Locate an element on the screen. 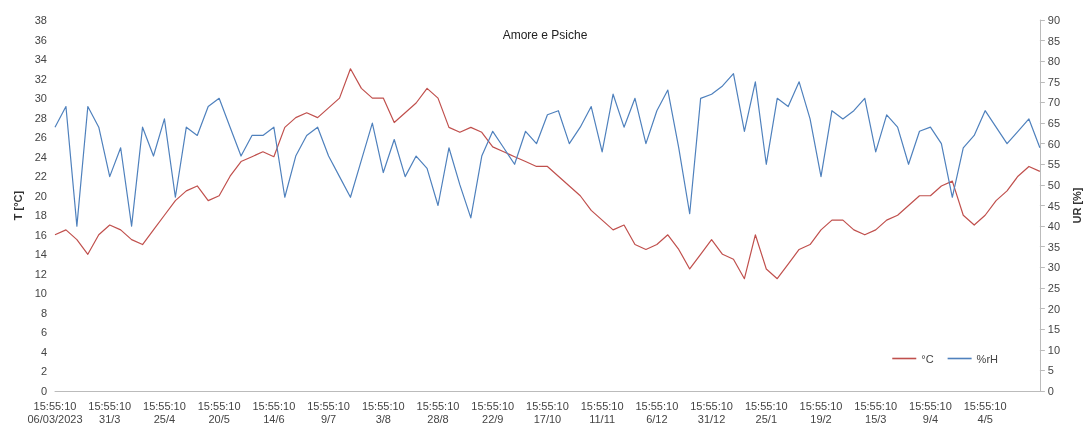 Image resolution: width=1090 pixels, height=432 pixels. y-tick-label: 0 is located at coordinates (43, 391).